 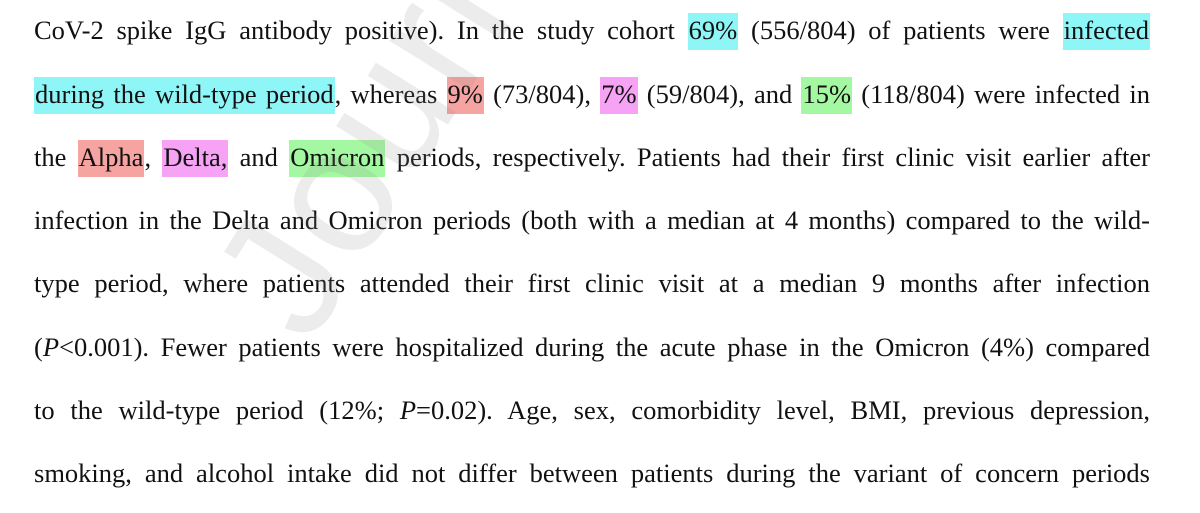 What do you see at coordinates (259, 157) in the screenshot?
I see `text-segment: and` at bounding box center [259, 157].